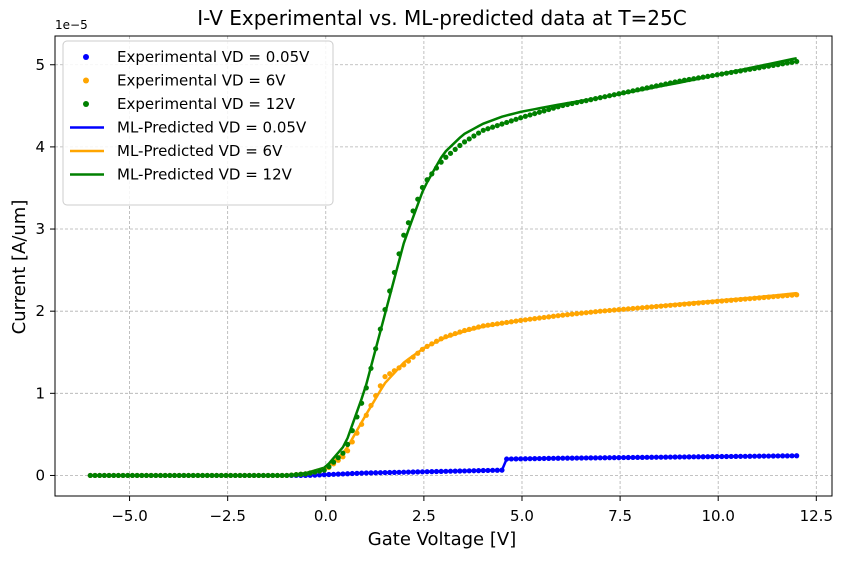 The height and width of the screenshot is (563, 842). Describe the element at coordinates (213, 57) in the screenshot. I see `legend-label: Experimental VD = 0.05V` at that location.